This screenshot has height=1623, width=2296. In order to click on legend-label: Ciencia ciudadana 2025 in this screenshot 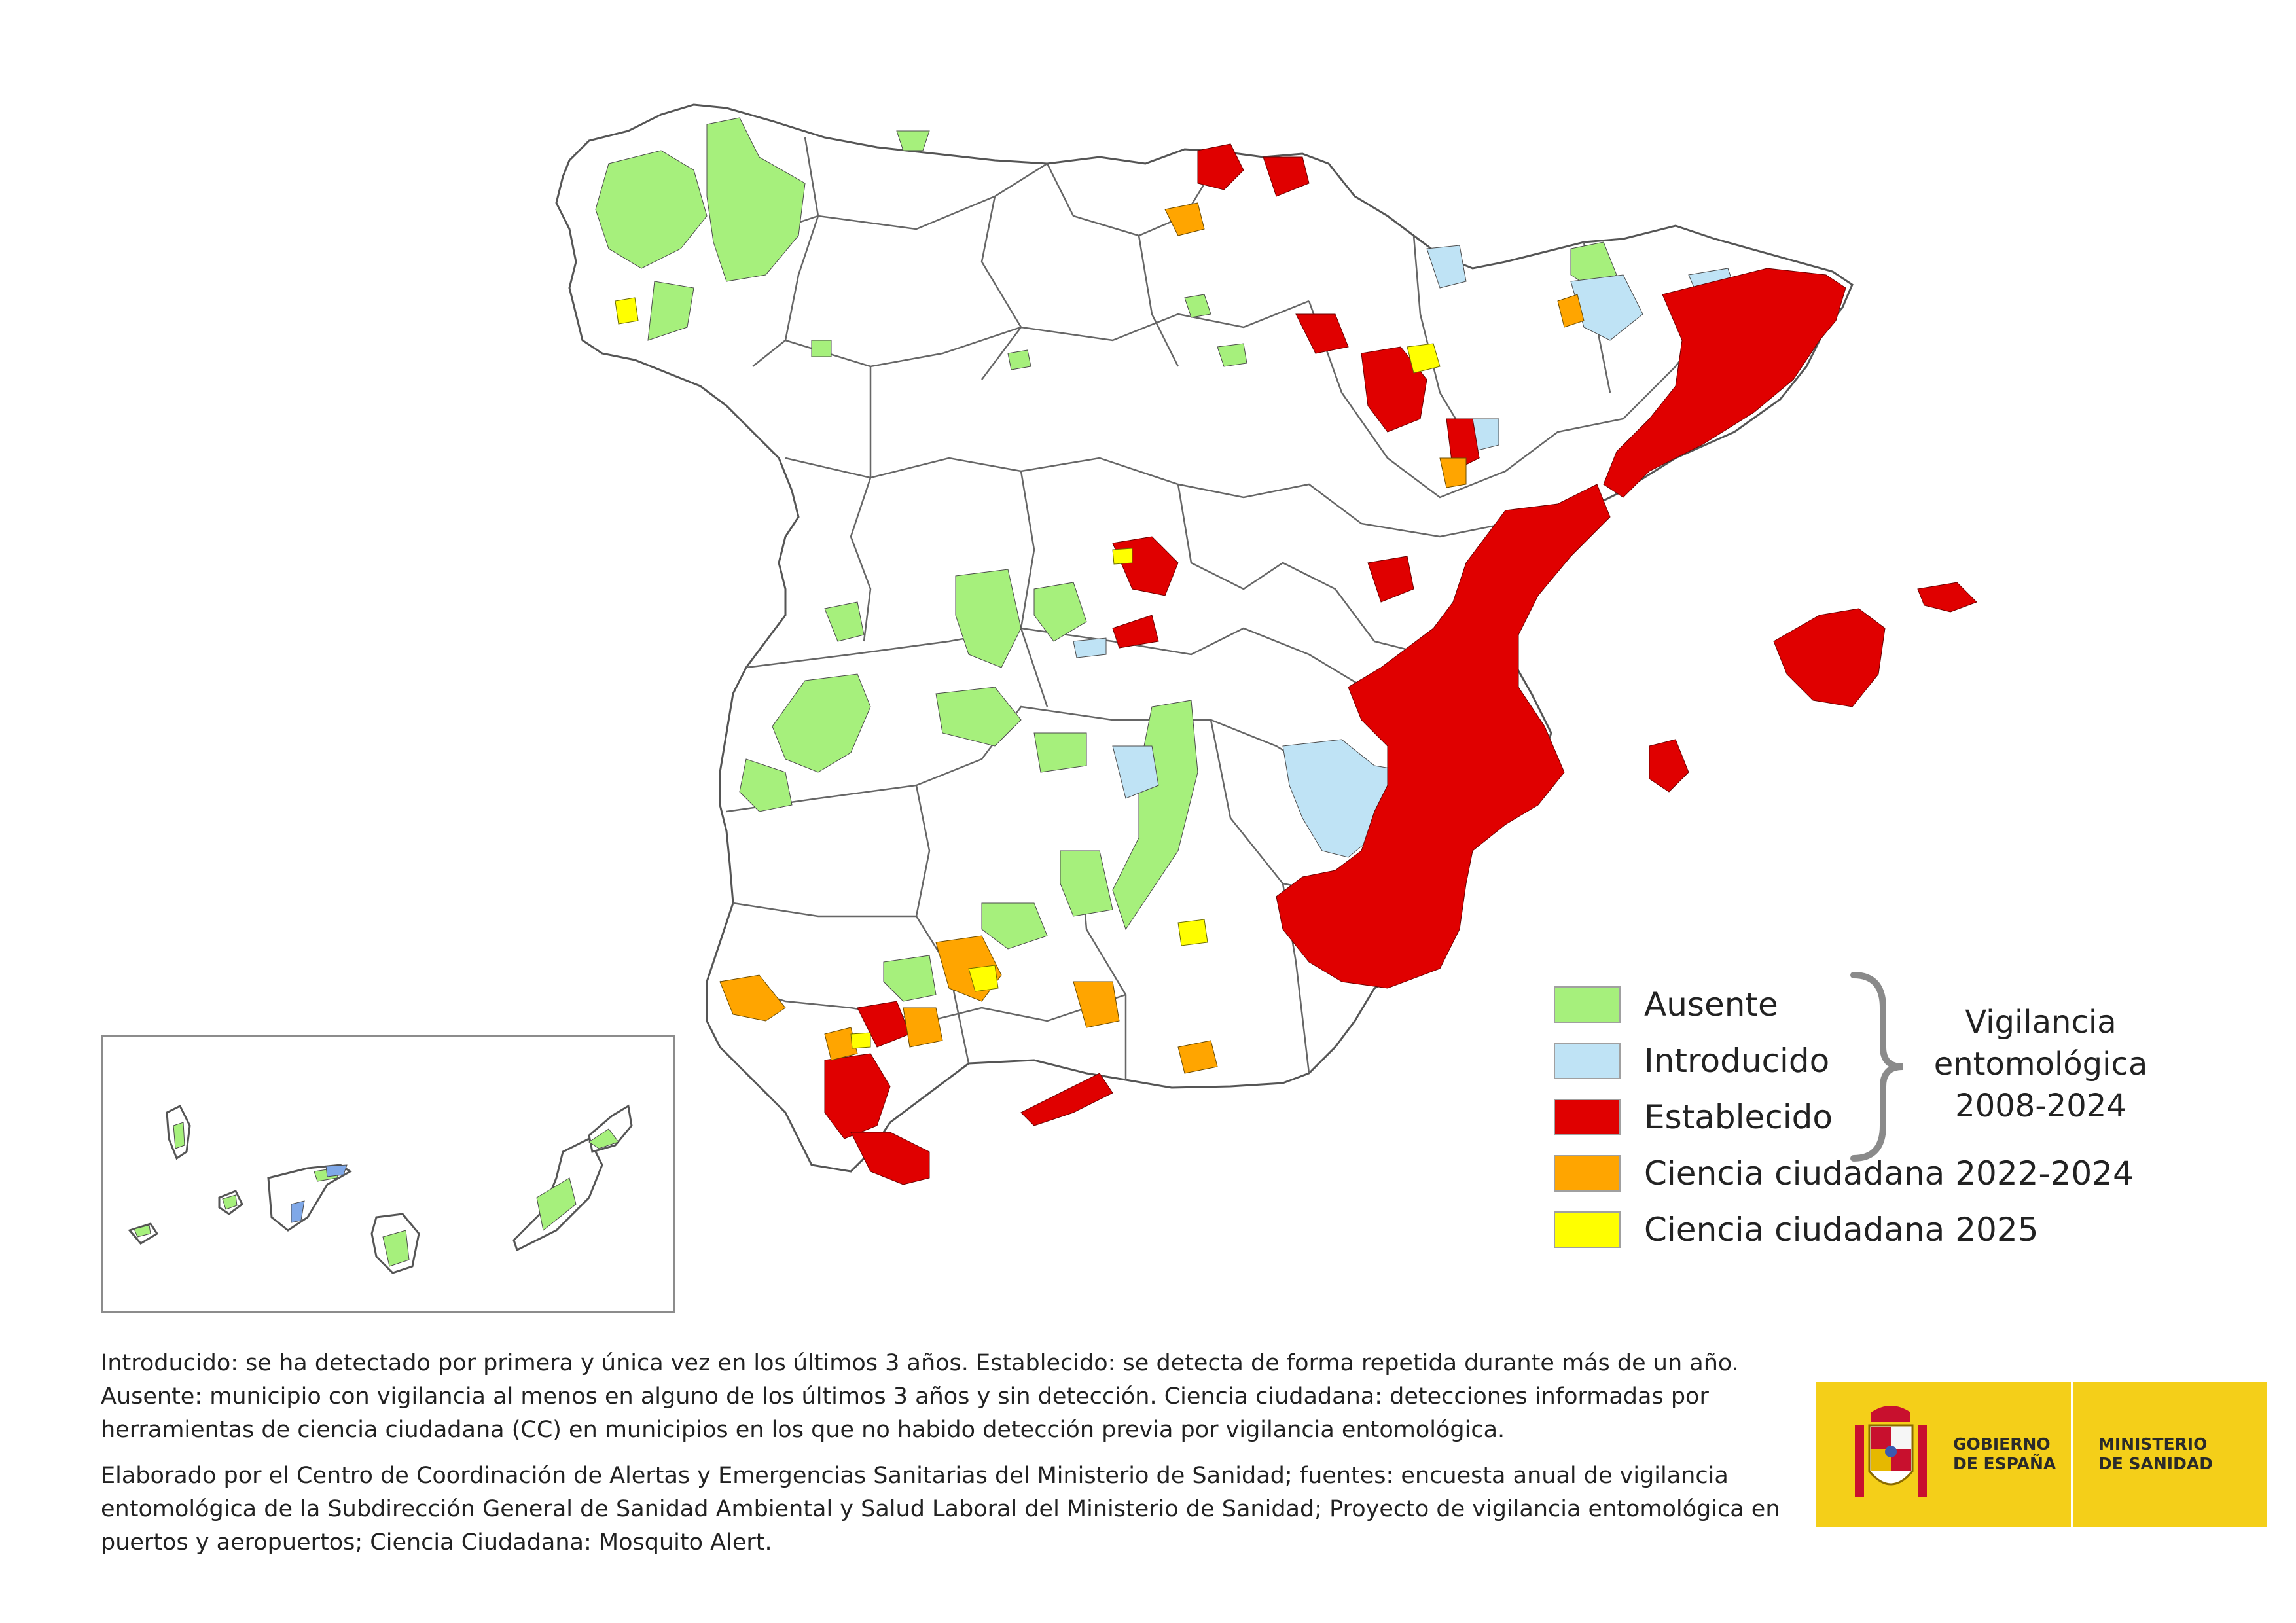, I will do `click(1841, 1230)`.